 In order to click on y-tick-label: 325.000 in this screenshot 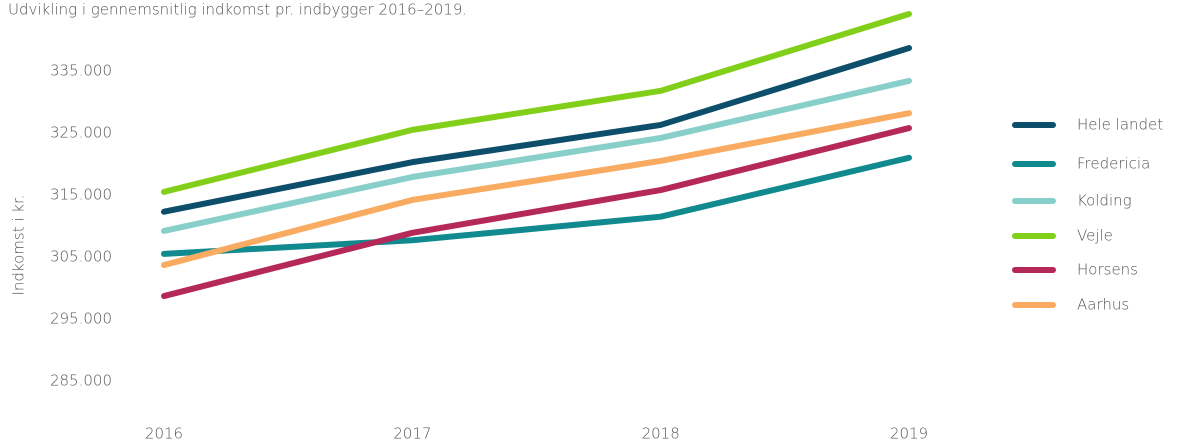, I will do `click(81, 133)`.